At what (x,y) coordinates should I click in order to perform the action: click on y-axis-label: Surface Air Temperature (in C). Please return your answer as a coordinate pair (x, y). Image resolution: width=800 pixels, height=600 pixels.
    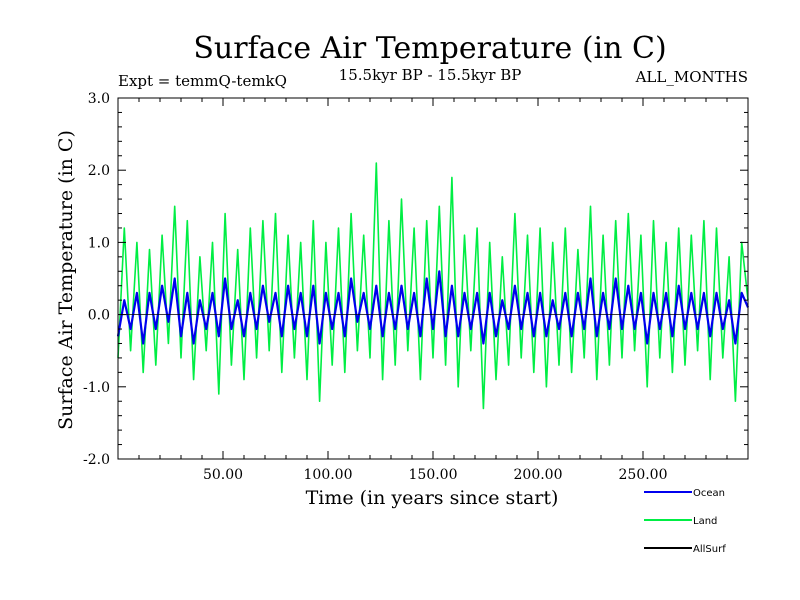
    Looking at the image, I should click on (66, 280).